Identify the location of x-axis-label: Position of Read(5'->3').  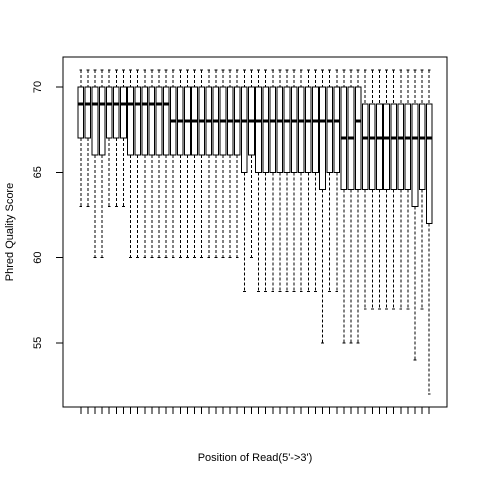
(255, 458).